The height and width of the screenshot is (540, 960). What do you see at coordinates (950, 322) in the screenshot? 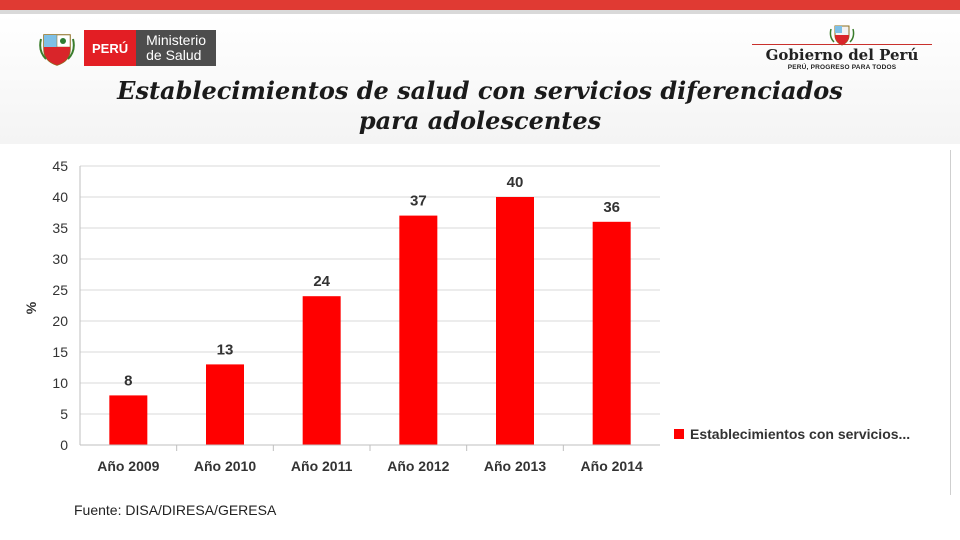
I see `chart-border` at bounding box center [950, 322].